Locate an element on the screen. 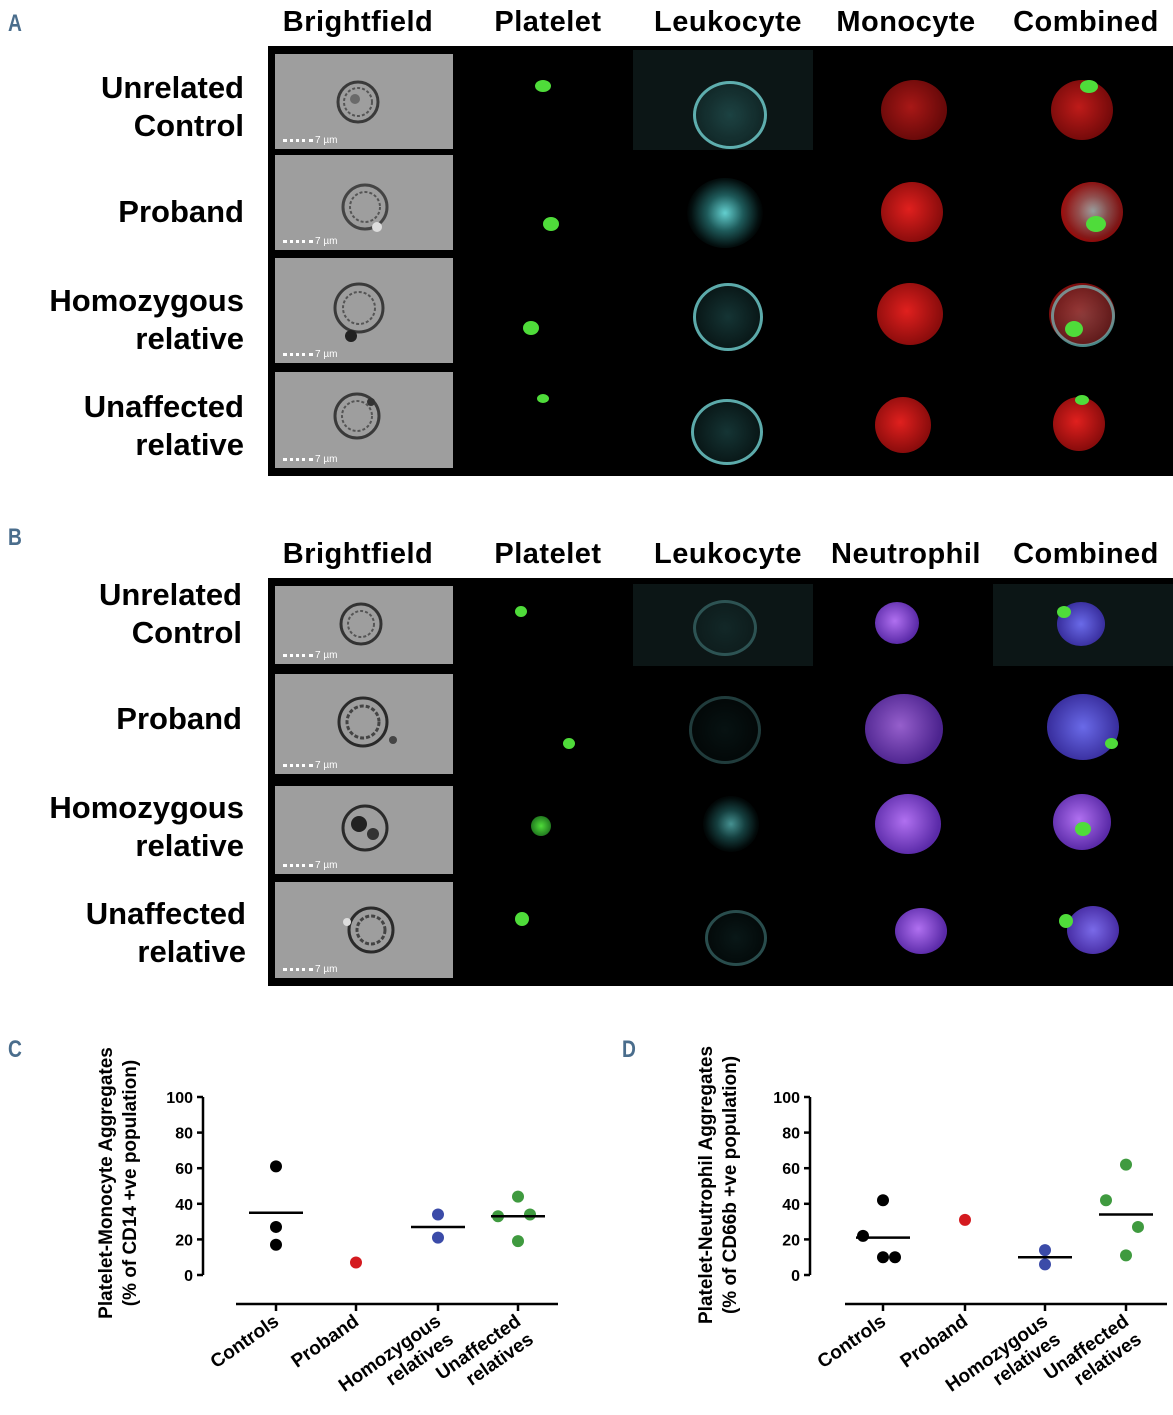  y-tick-label: 0 is located at coordinates (795, 1276).